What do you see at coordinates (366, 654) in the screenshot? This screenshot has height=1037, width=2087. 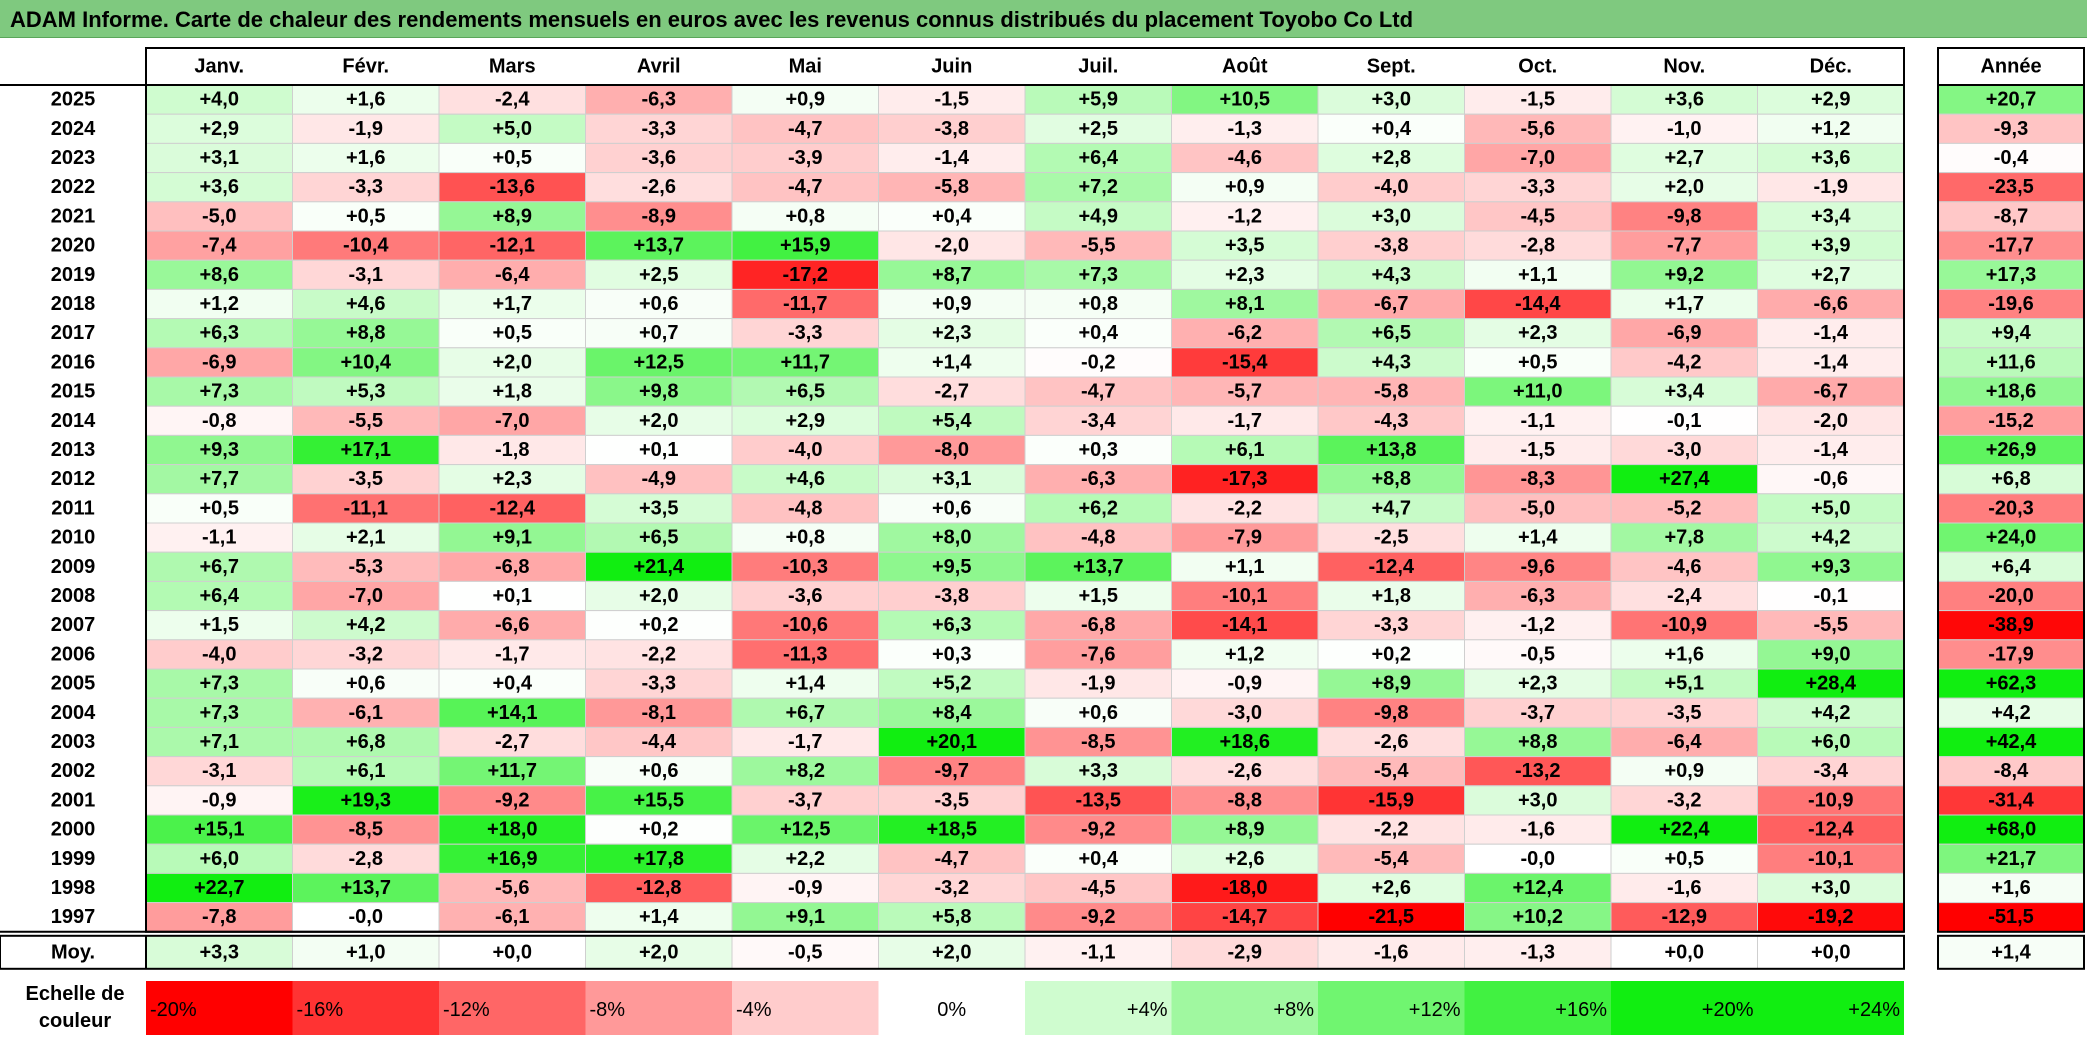 I see `cell-value-label: -3,2` at bounding box center [366, 654].